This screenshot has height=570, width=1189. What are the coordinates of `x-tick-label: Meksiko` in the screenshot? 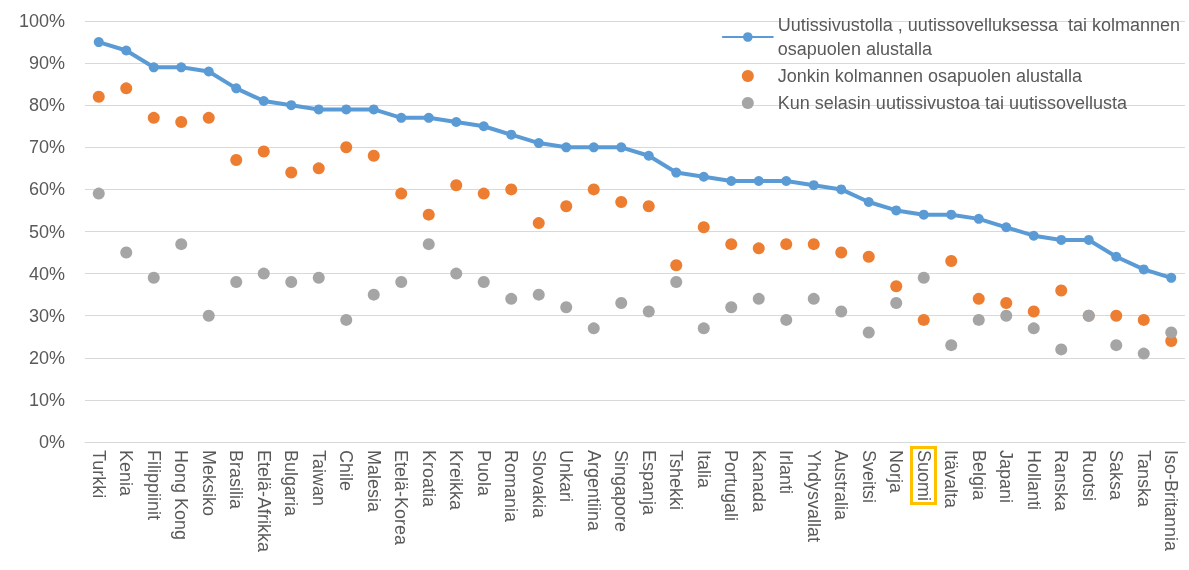 It's located at (208, 483).